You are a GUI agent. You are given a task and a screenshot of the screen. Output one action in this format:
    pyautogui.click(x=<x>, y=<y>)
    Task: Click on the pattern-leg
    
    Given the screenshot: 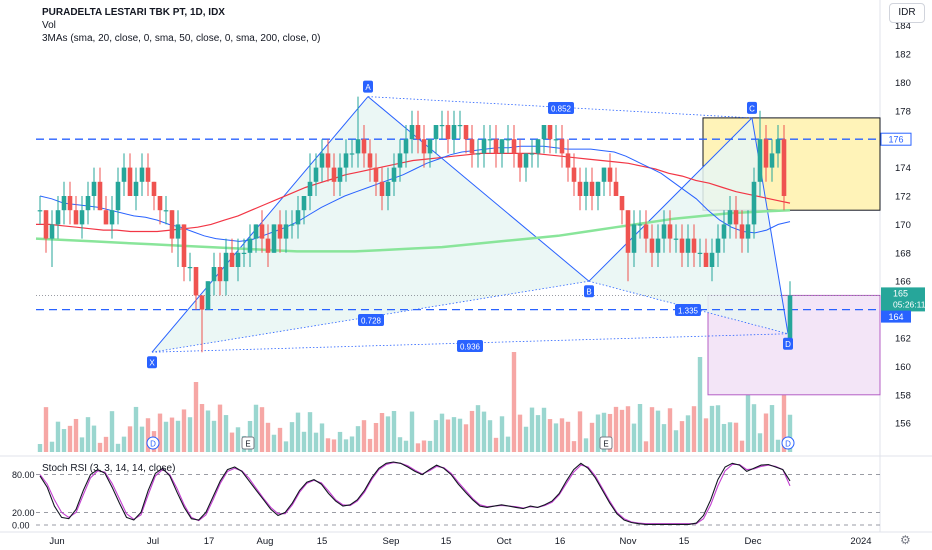 What is the action you would take?
    pyautogui.click(x=478, y=189)
    